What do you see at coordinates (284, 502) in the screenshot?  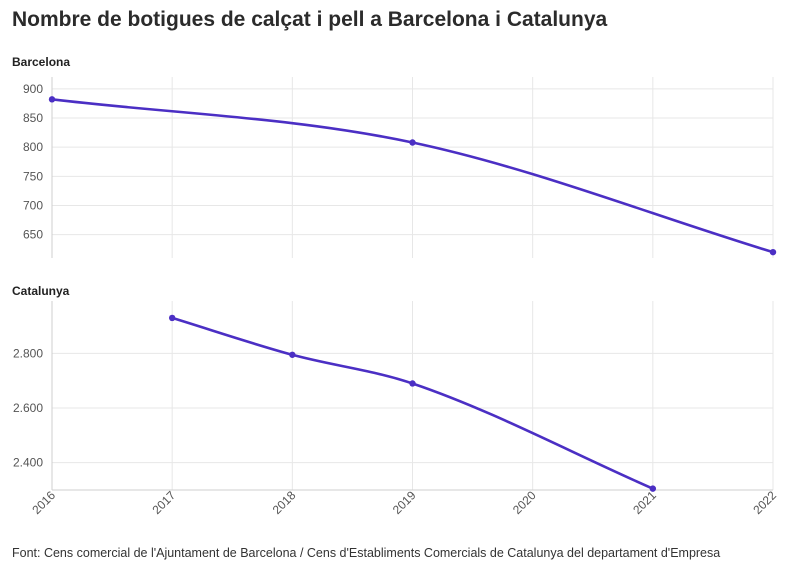 I see `x-tick-label: 2018` at bounding box center [284, 502].